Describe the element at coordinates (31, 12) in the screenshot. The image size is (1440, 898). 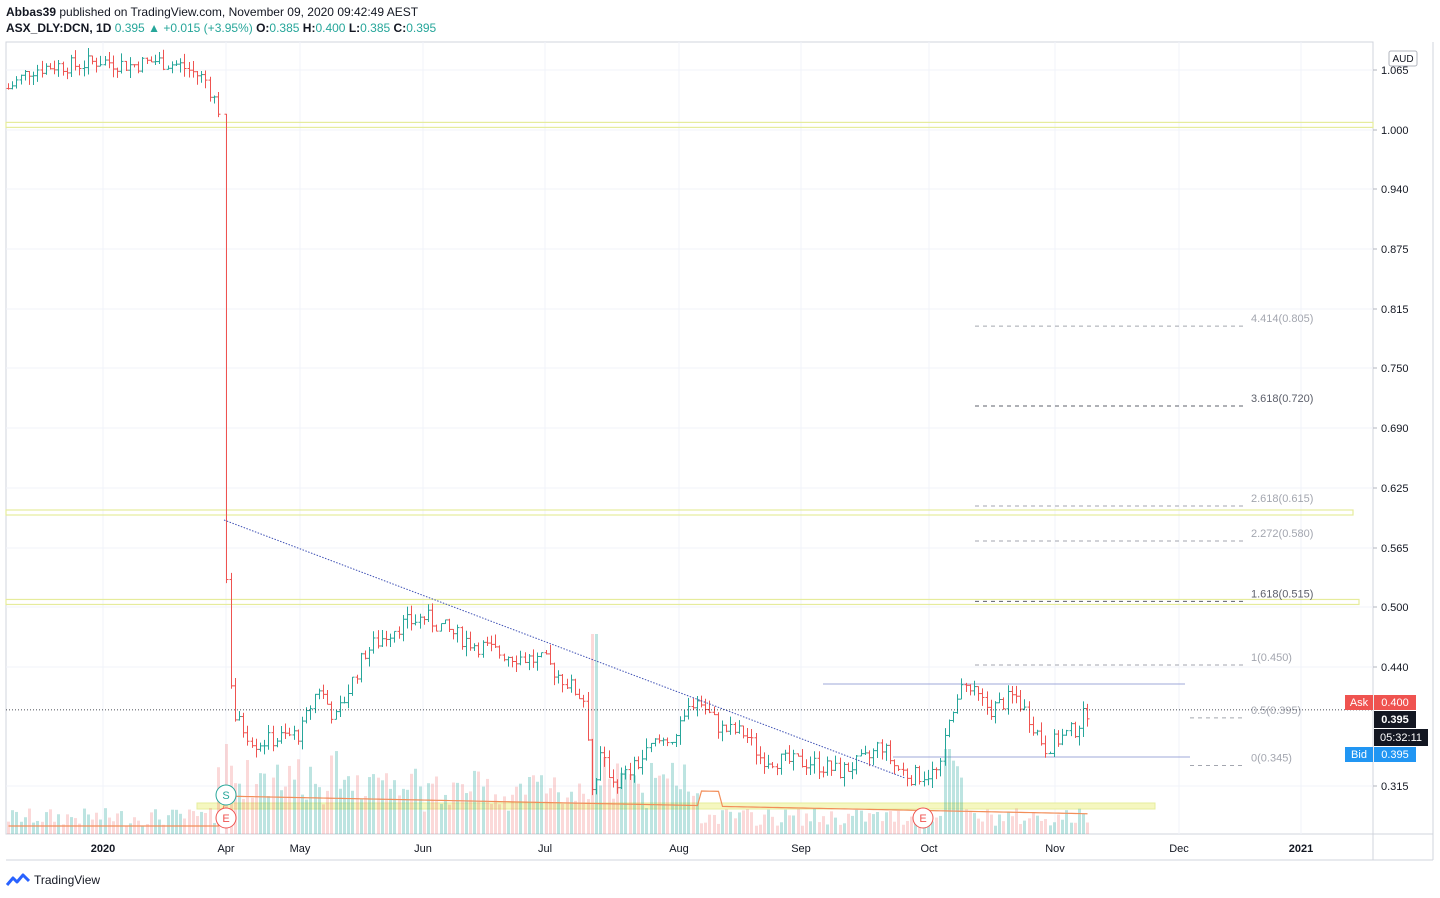
I see `author-name: Abbas39` at that location.